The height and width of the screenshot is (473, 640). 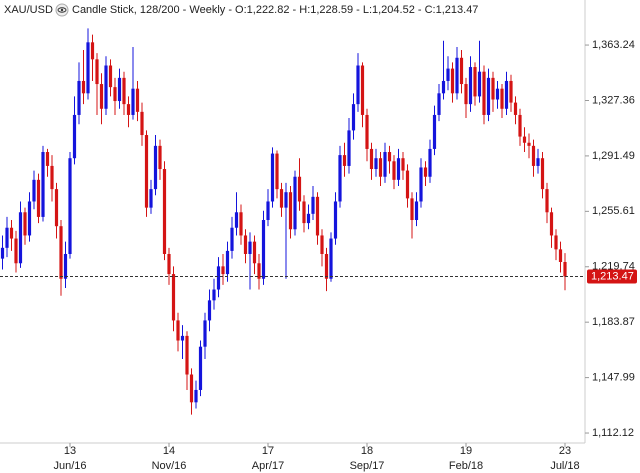 I want to click on x-tick-month: Feb/18, so click(x=466, y=466).